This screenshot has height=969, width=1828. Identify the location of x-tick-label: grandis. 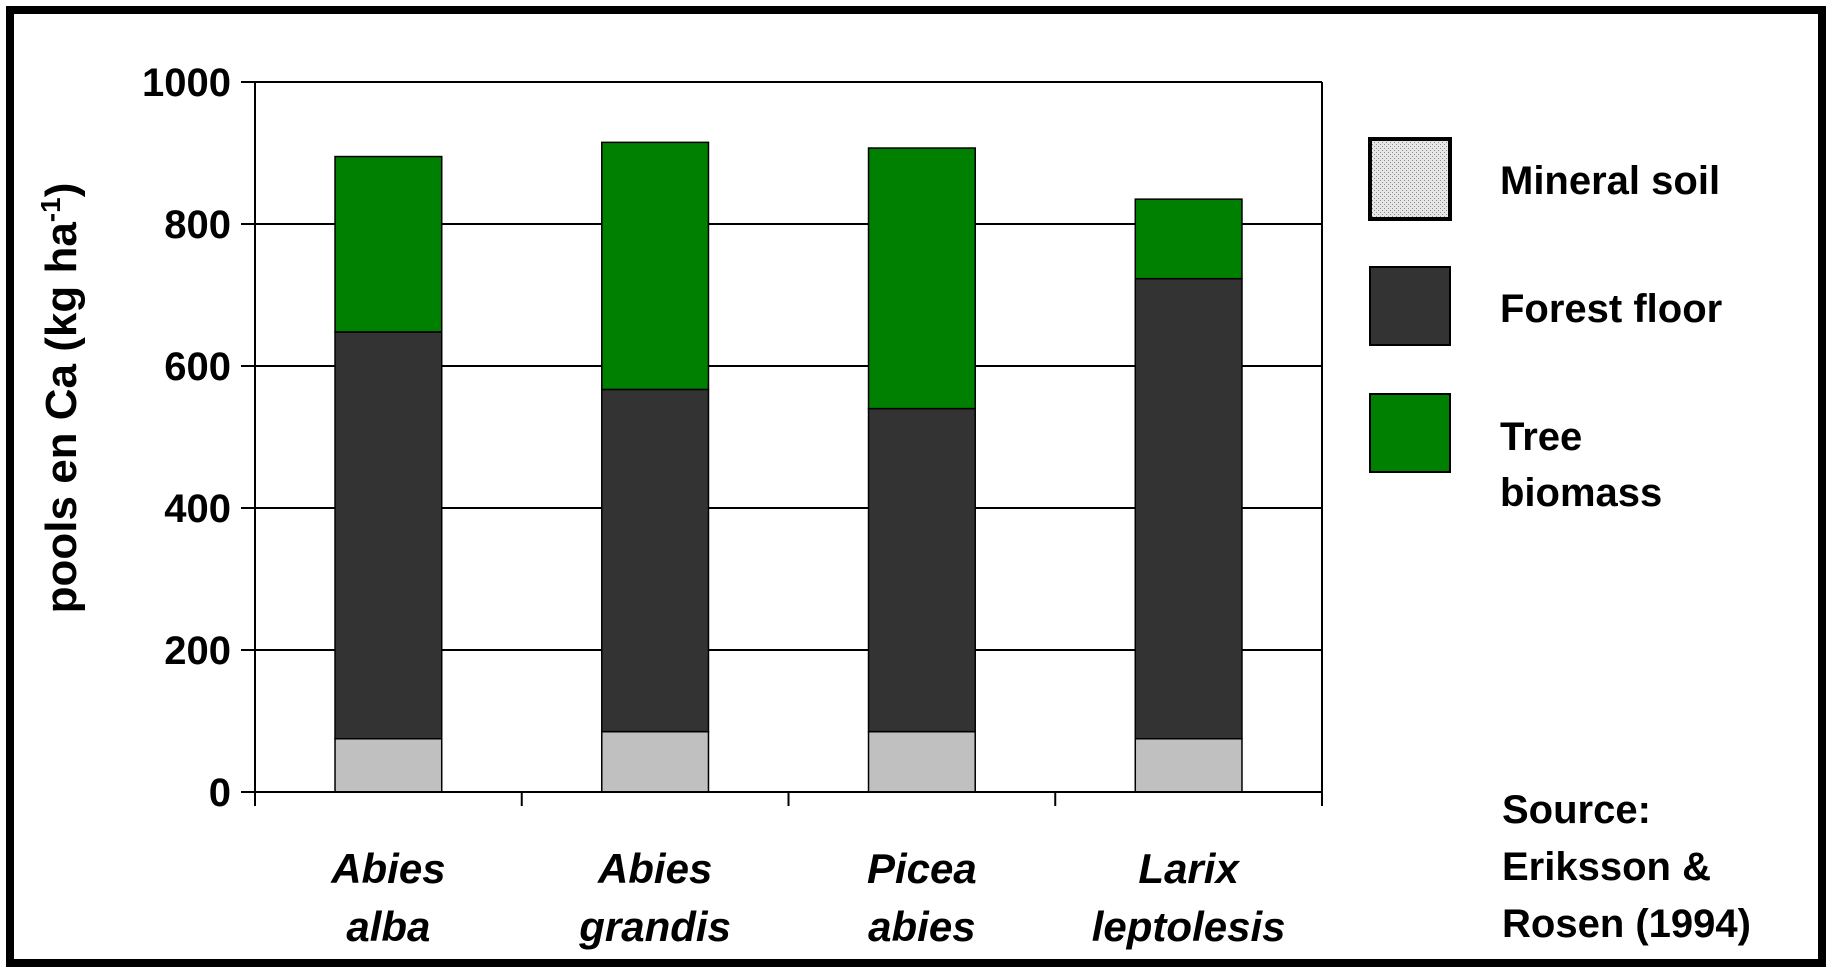
(654, 926).